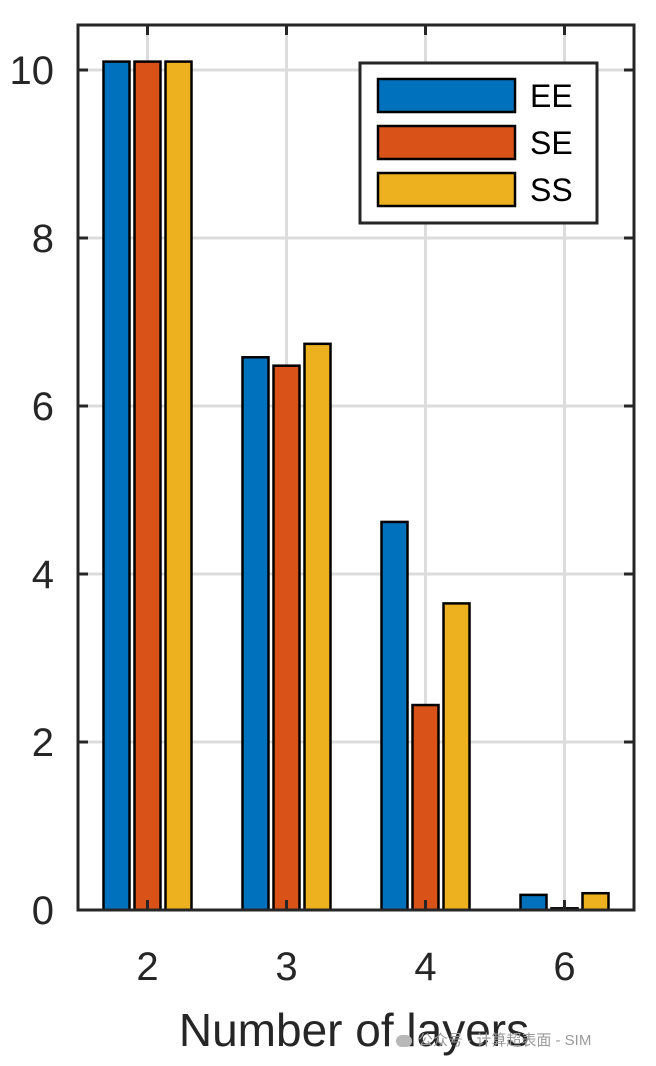 This screenshot has width=656, height=1066. Describe the element at coordinates (505, 1040) in the screenshot. I see `watermark-text: 公众号 · 计算超表面 - SIM` at that location.